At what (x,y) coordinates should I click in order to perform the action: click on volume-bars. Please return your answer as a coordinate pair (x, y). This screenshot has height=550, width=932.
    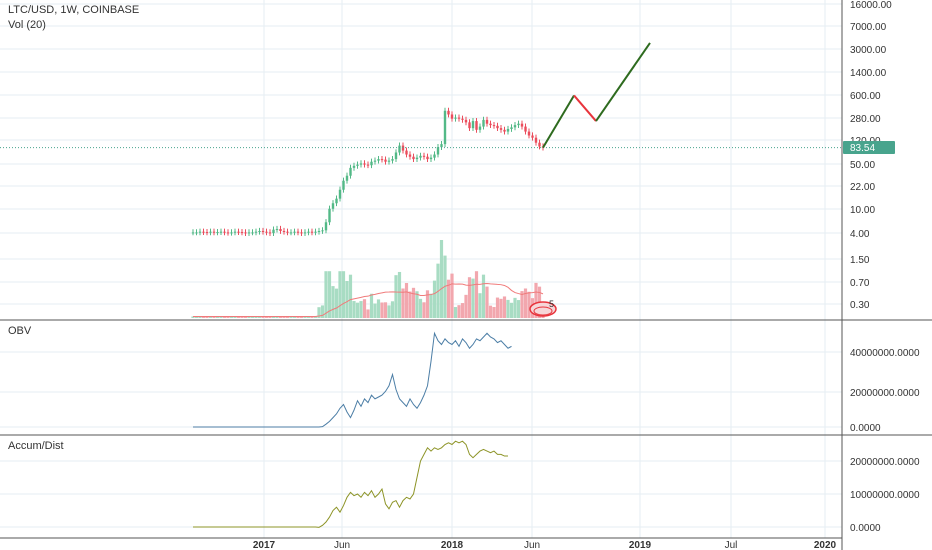
    Looking at the image, I should click on (368, 279).